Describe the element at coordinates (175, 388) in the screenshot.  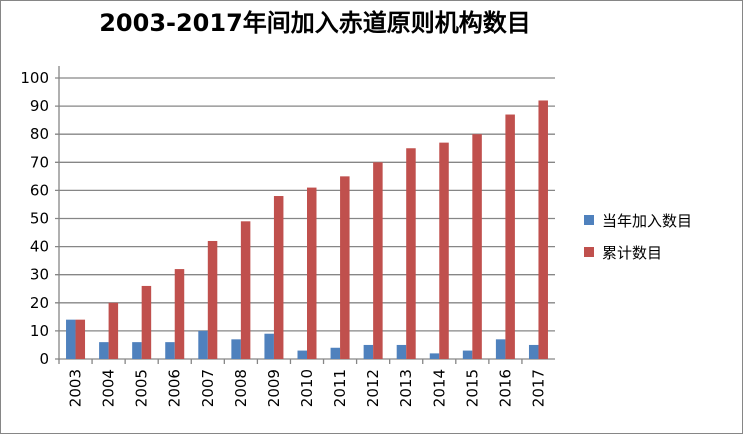
I see `x-tick-label: 2006` at that location.